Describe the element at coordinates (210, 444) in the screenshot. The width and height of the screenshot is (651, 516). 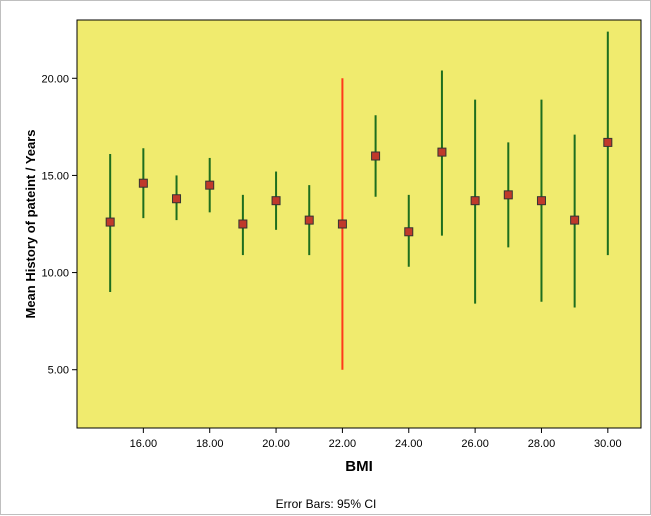
I see `x-tick-label: 18.00` at that location.